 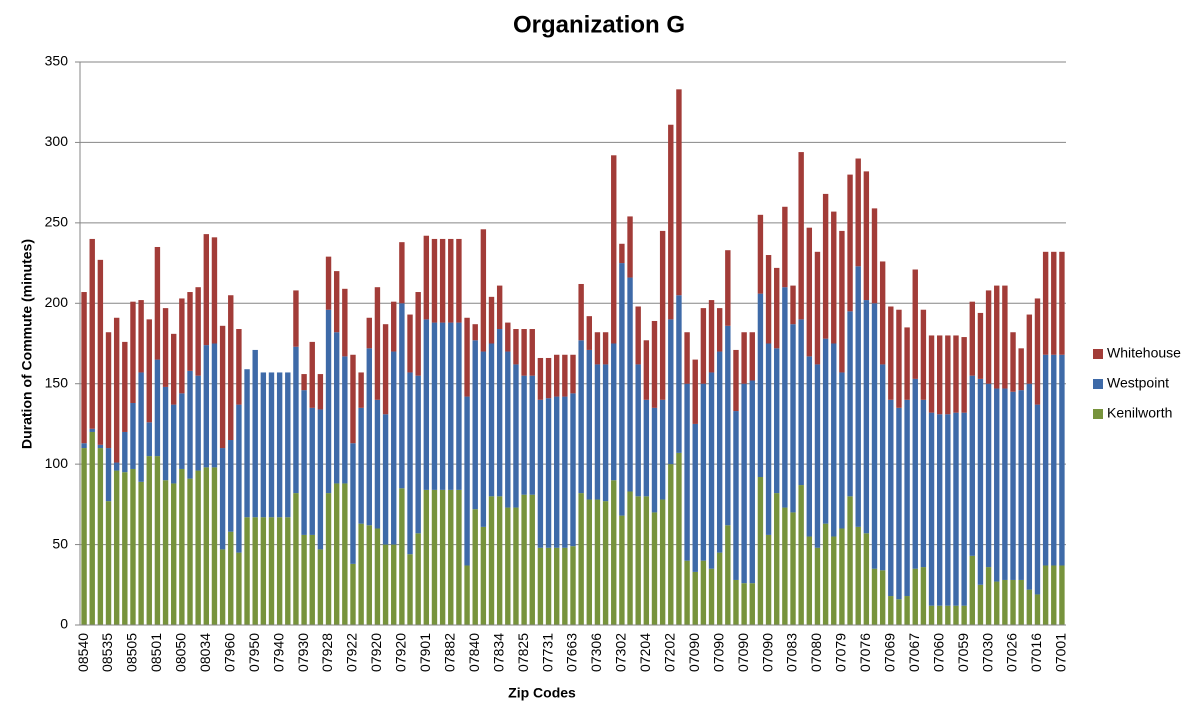 What do you see at coordinates (1098, 414) in the screenshot?
I see `legend-swatch` at bounding box center [1098, 414].